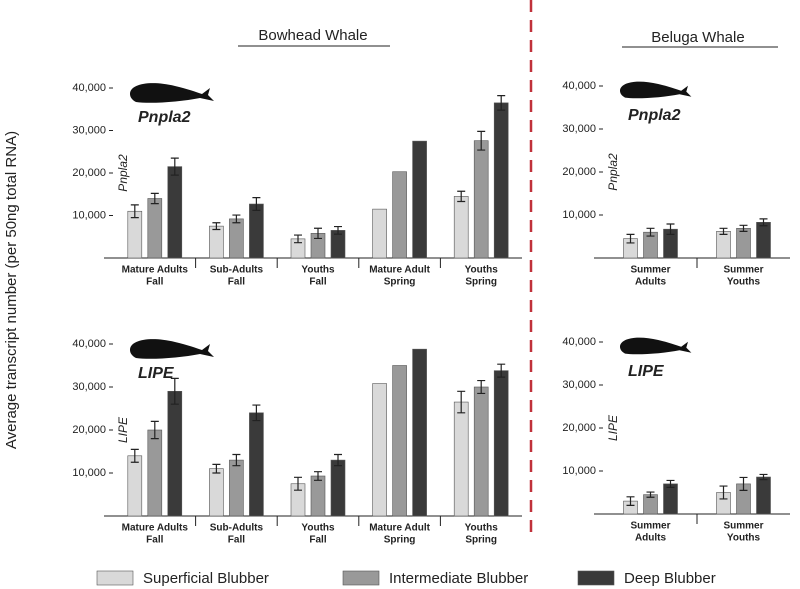 The width and height of the screenshot is (800, 589). What do you see at coordinates (156, 373) in the screenshot?
I see `gene-label: LIPE` at bounding box center [156, 373].